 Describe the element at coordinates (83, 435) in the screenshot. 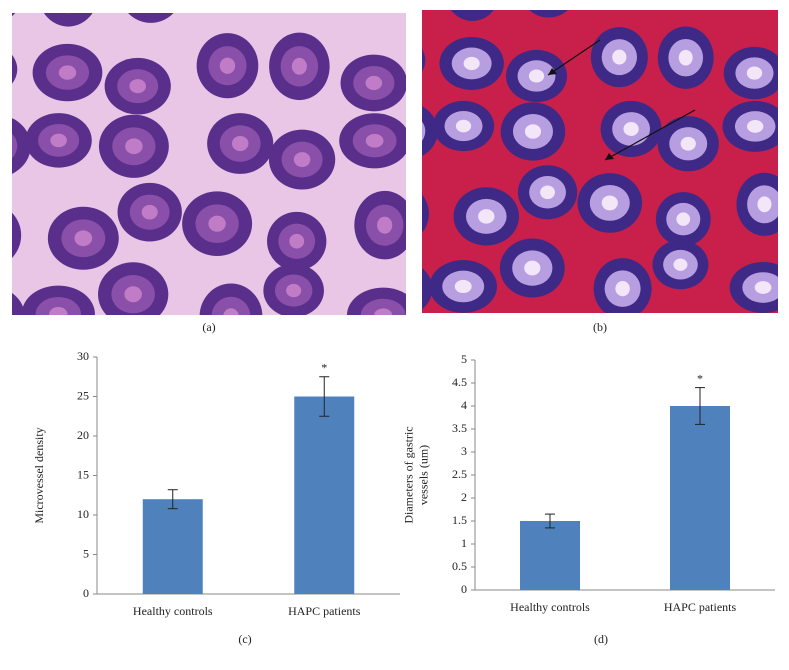

I see `y-tick-label: 20` at that location.